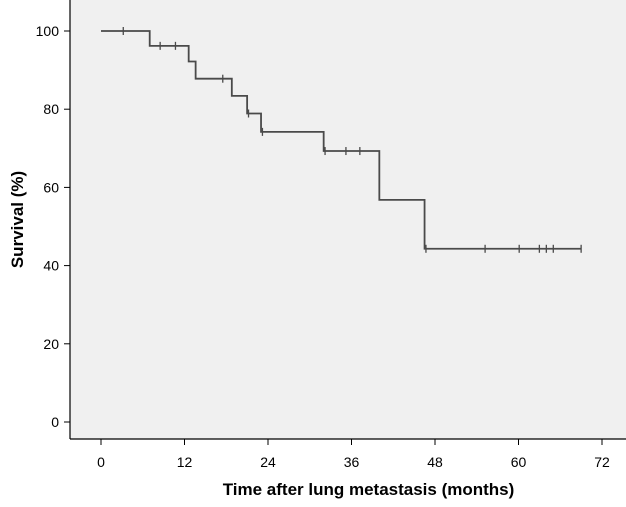 This screenshot has width=626, height=507. Describe the element at coordinates (51, 109) in the screenshot. I see `y-tick-label: 80` at that location.